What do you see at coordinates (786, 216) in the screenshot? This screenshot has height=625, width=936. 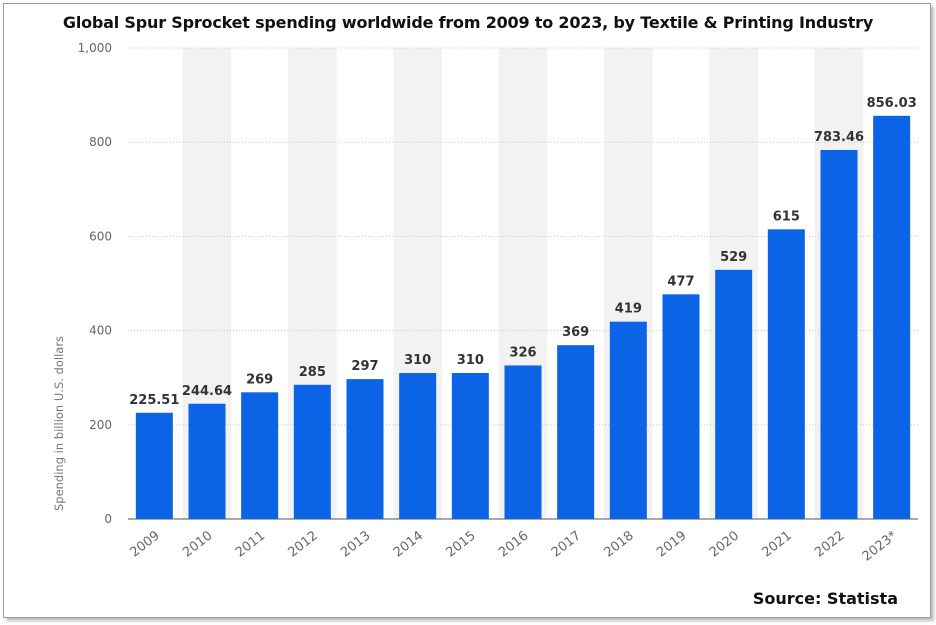 I see `data-label: 615` at bounding box center [786, 216].